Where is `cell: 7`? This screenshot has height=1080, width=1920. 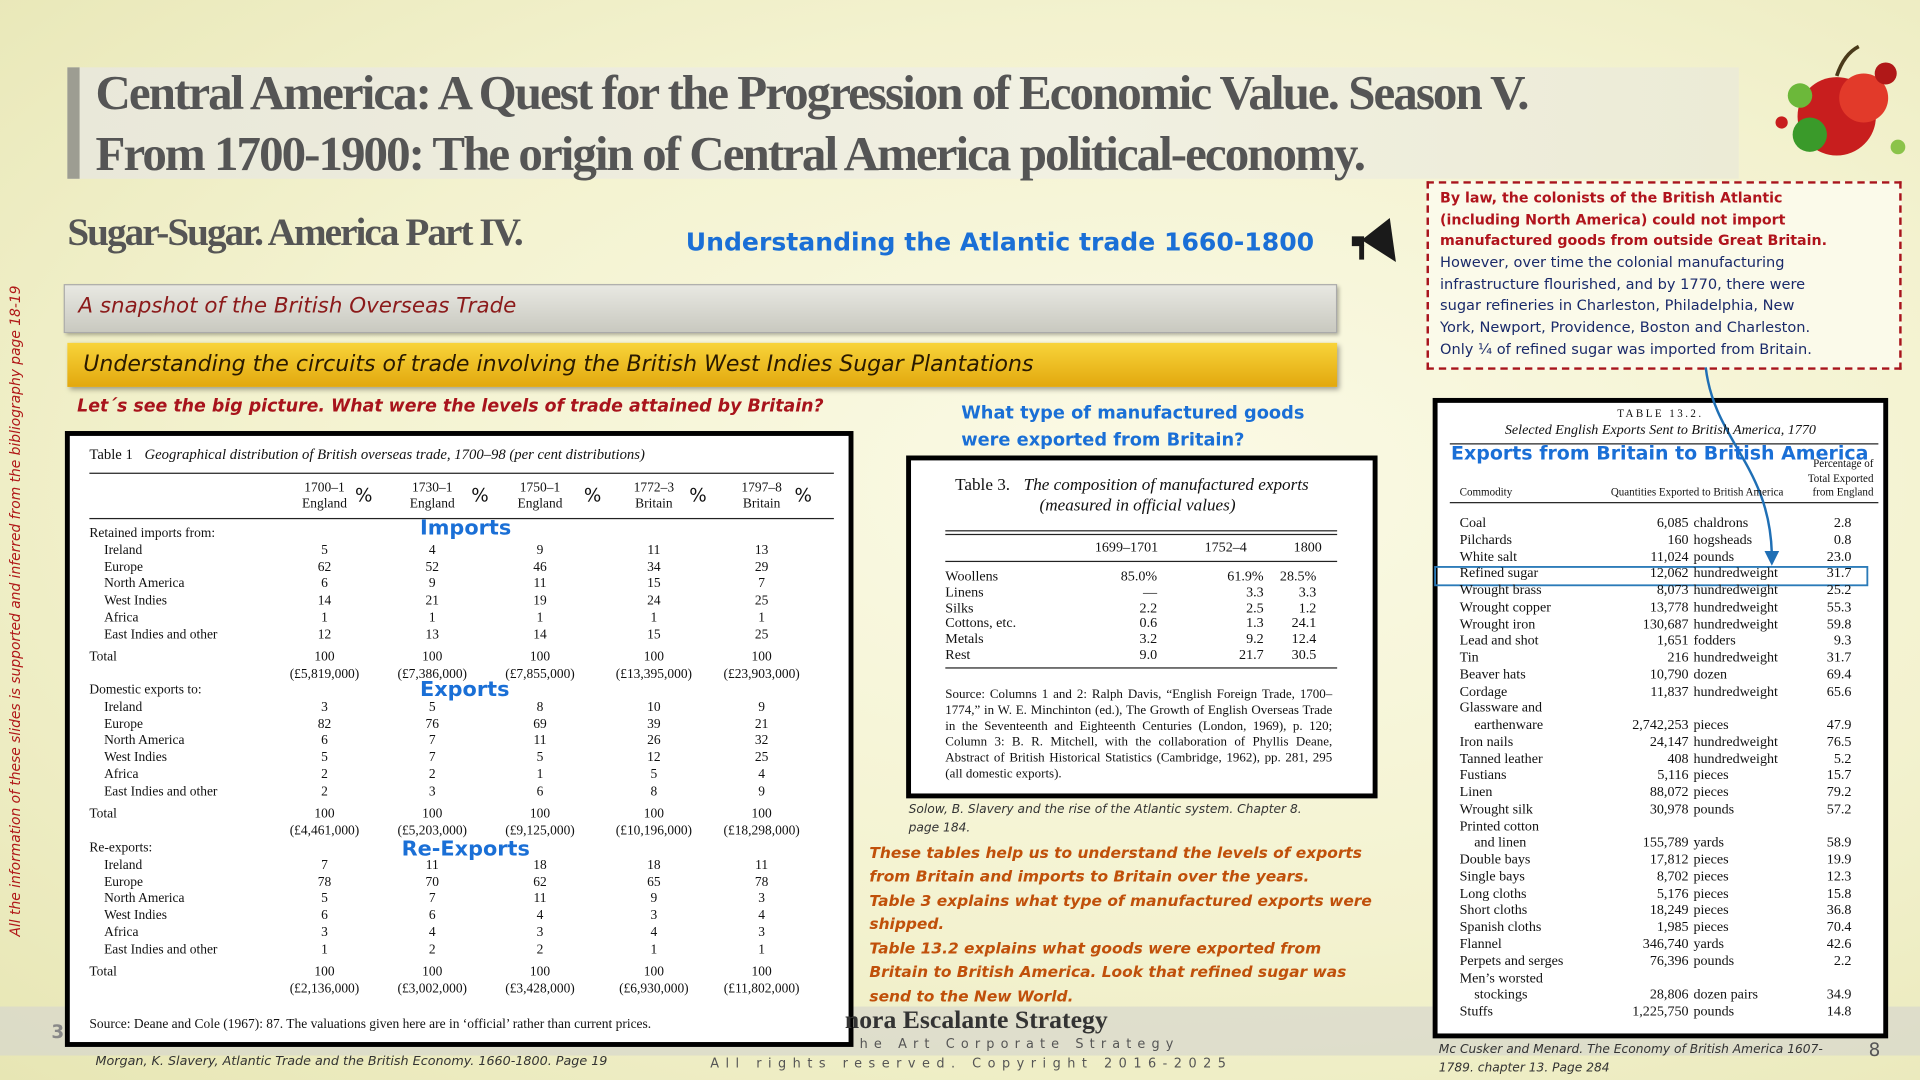
cell: 7 is located at coordinates (761, 584).